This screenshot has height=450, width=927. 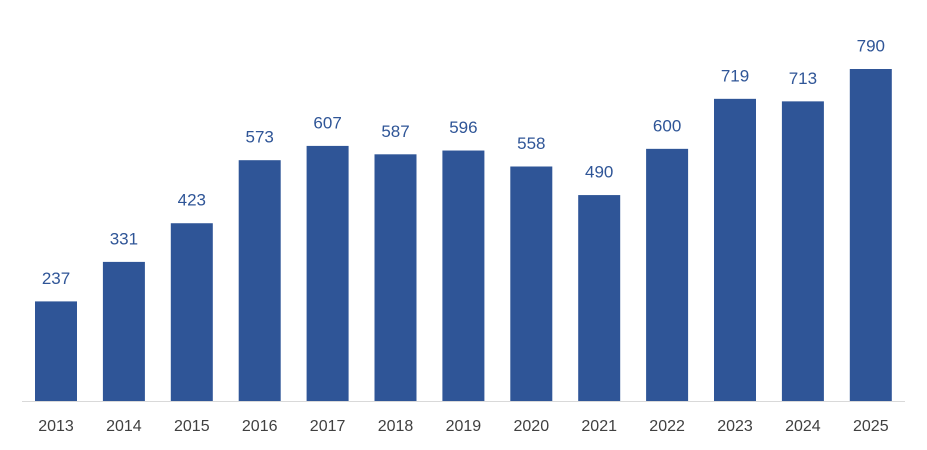 I want to click on x-tick-label: 2023, so click(x=735, y=426).